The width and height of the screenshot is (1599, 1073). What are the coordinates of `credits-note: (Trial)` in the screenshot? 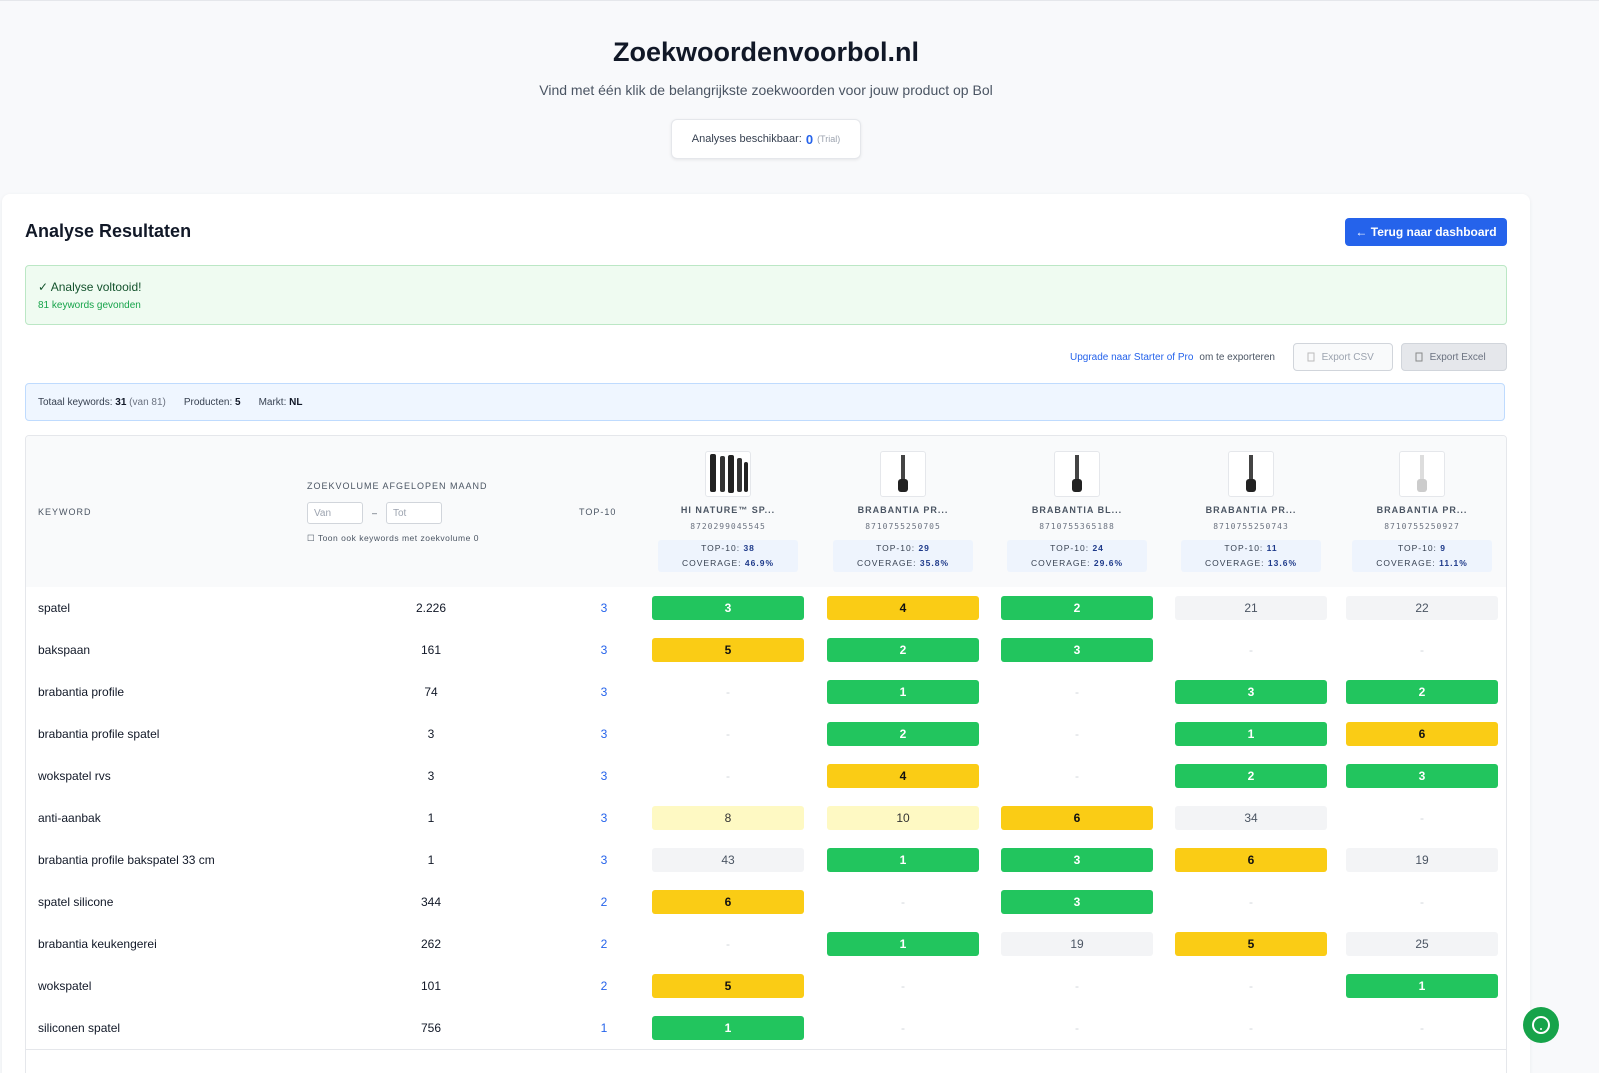 It's located at (829, 139).